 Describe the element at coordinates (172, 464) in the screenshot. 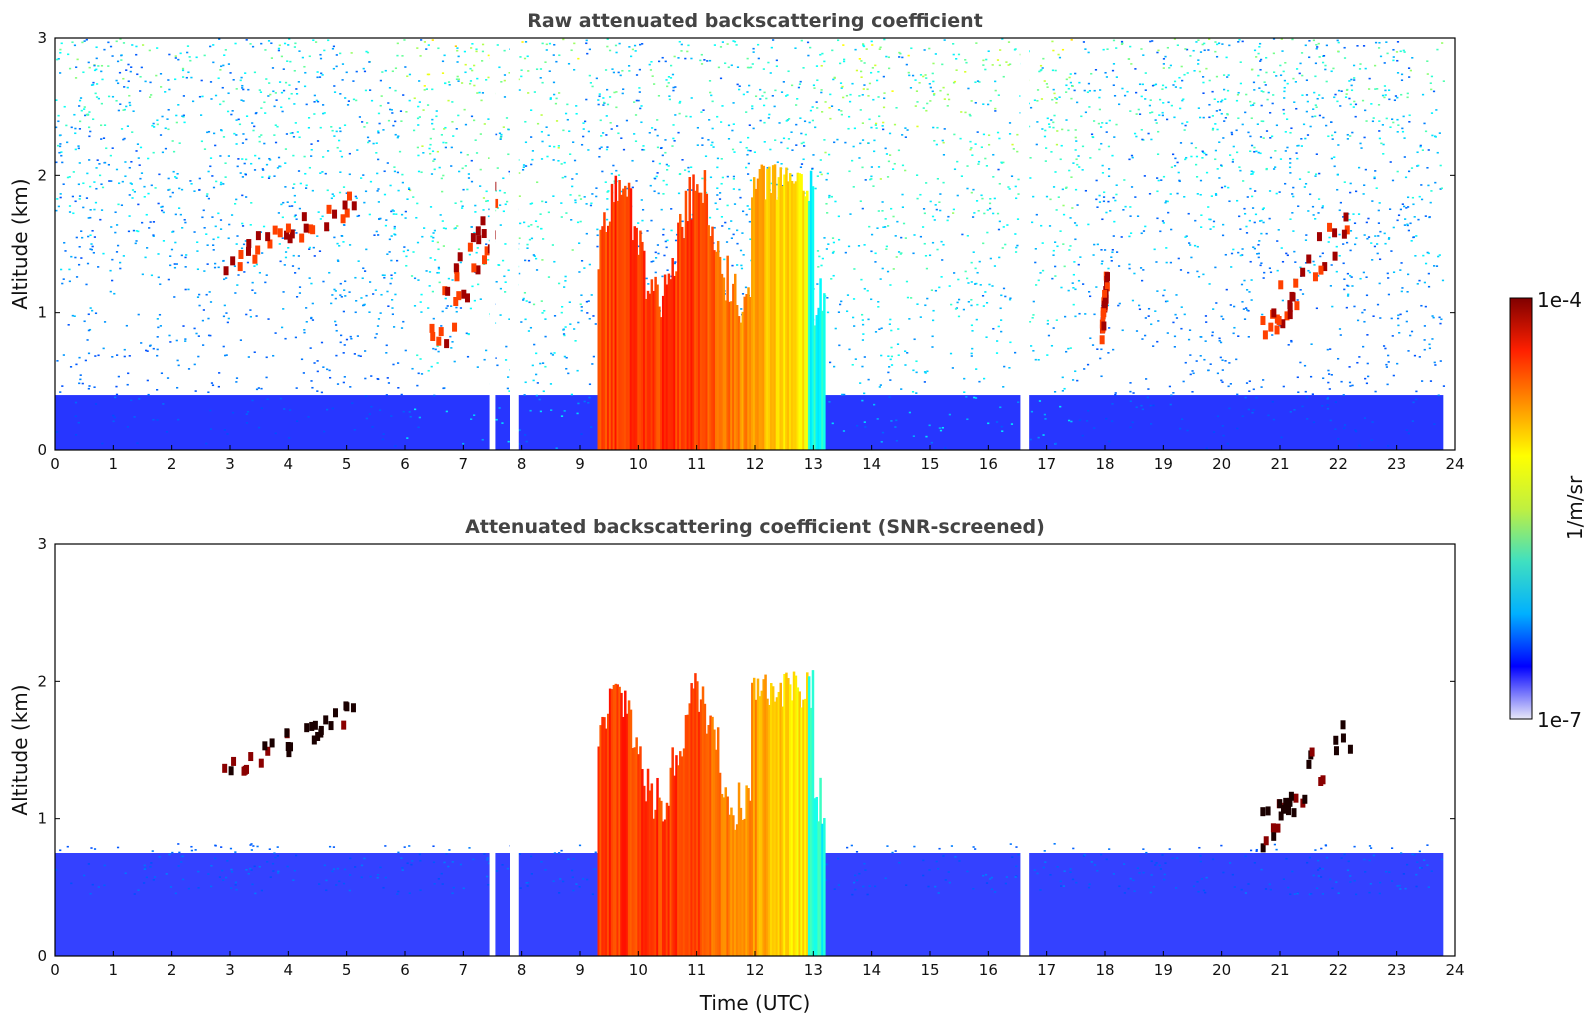

I see `raw-x-tick-label: 2` at that location.